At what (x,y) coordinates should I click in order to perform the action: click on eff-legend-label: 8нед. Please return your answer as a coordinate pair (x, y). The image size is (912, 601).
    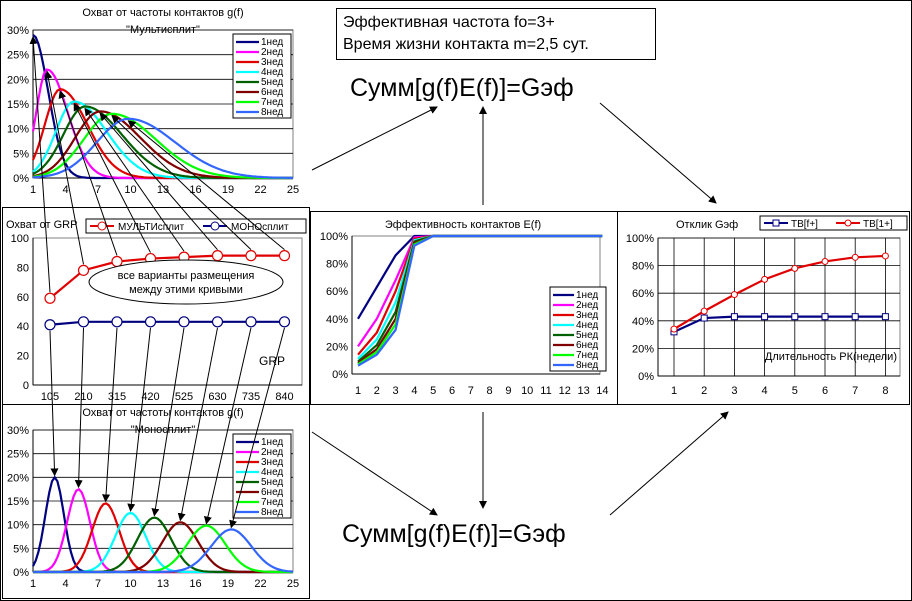
    Looking at the image, I should click on (587, 365).